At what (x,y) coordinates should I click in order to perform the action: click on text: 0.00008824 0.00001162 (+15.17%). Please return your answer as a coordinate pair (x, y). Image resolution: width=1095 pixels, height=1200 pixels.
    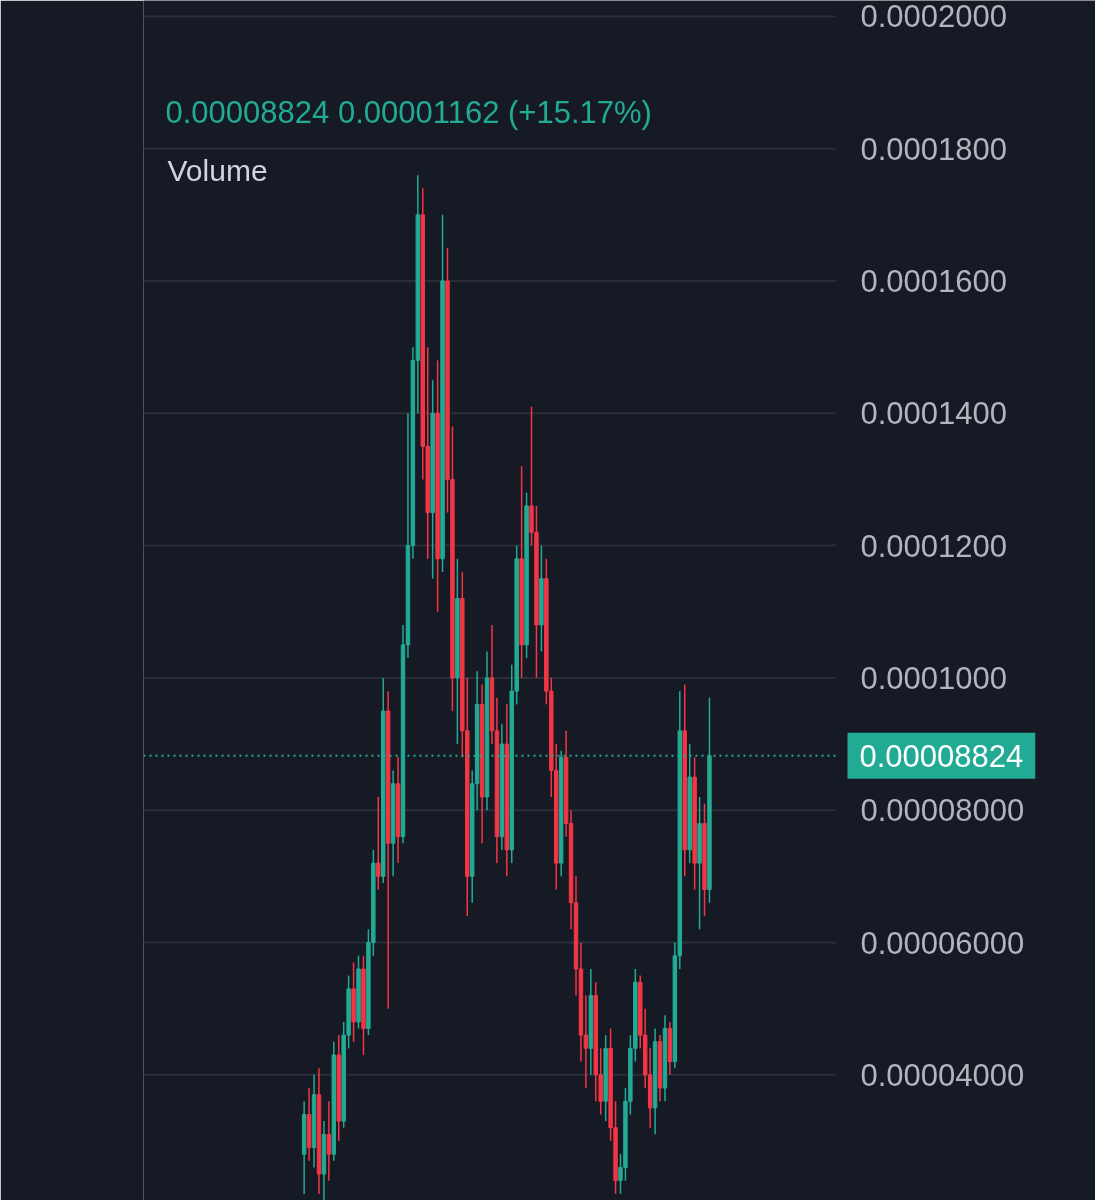
    Looking at the image, I should click on (408, 112).